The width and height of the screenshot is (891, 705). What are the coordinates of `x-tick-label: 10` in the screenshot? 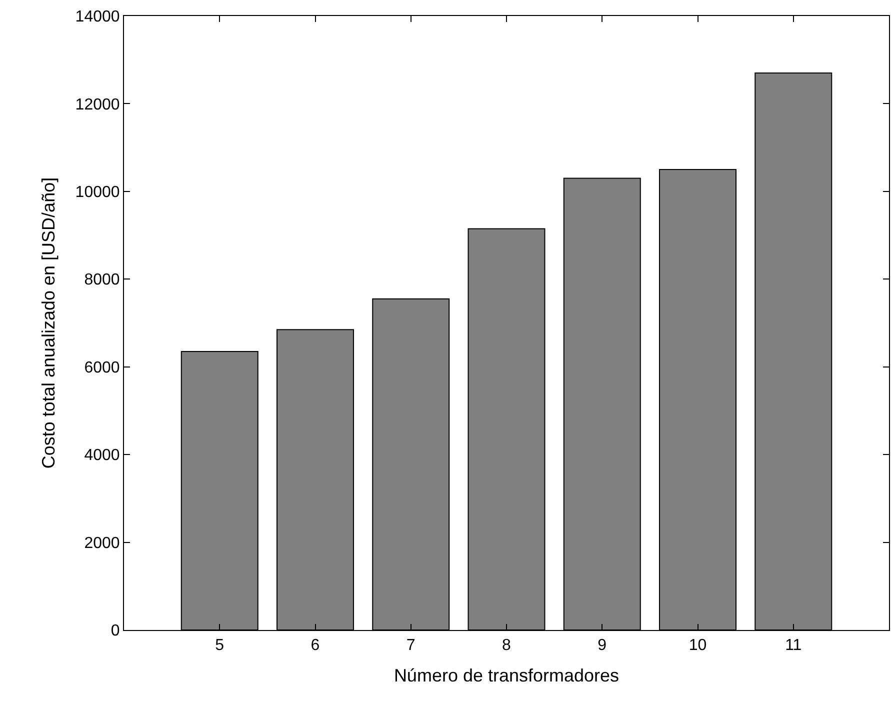 It's located at (697, 645).